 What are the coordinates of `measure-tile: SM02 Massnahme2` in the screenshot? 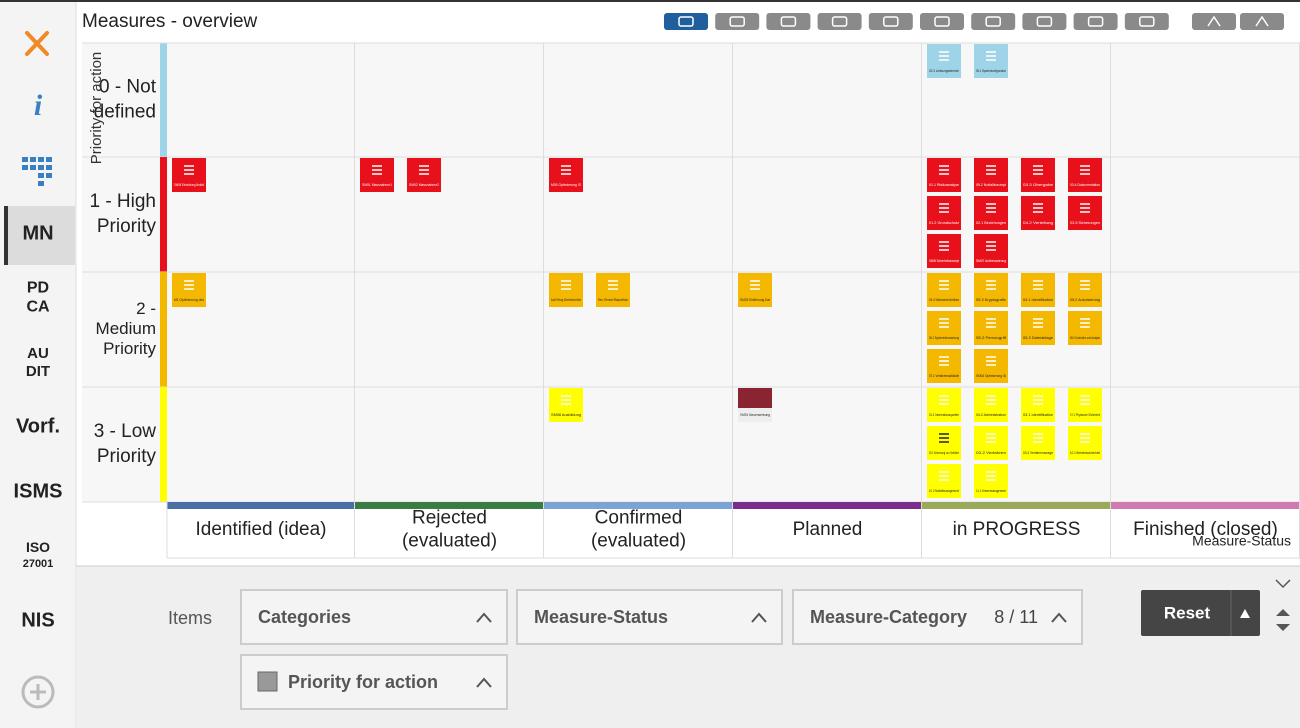 It's located at (424, 175).